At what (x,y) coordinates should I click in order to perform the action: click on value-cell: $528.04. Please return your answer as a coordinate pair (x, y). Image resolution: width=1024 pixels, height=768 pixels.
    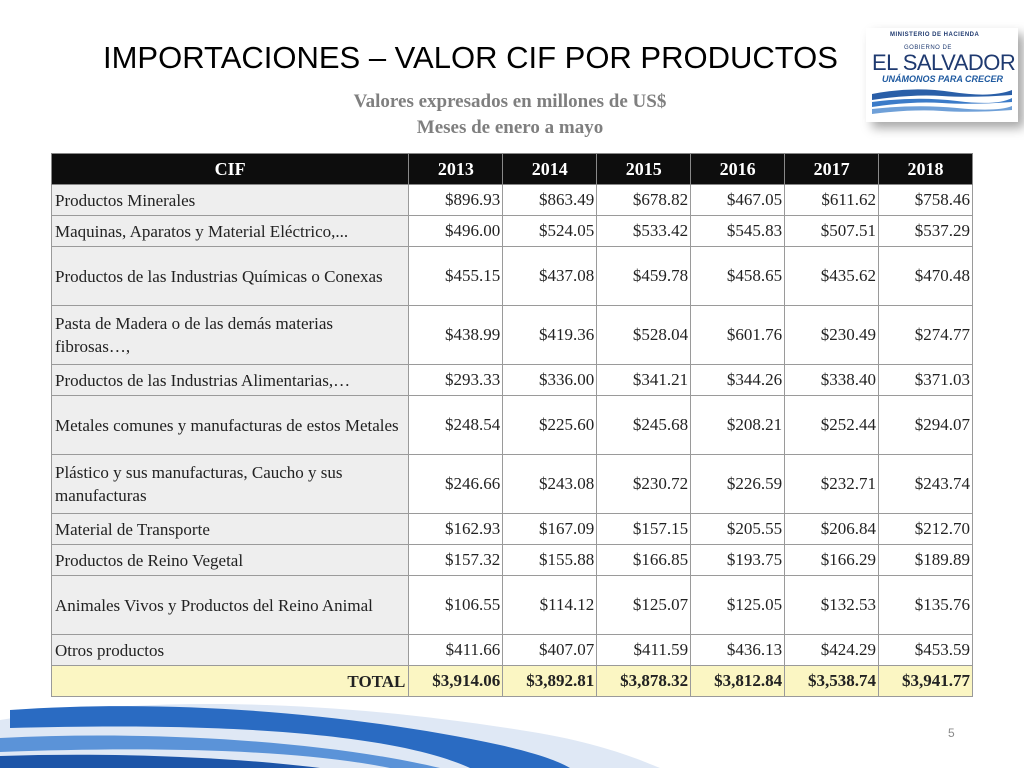
    Looking at the image, I should click on (644, 335).